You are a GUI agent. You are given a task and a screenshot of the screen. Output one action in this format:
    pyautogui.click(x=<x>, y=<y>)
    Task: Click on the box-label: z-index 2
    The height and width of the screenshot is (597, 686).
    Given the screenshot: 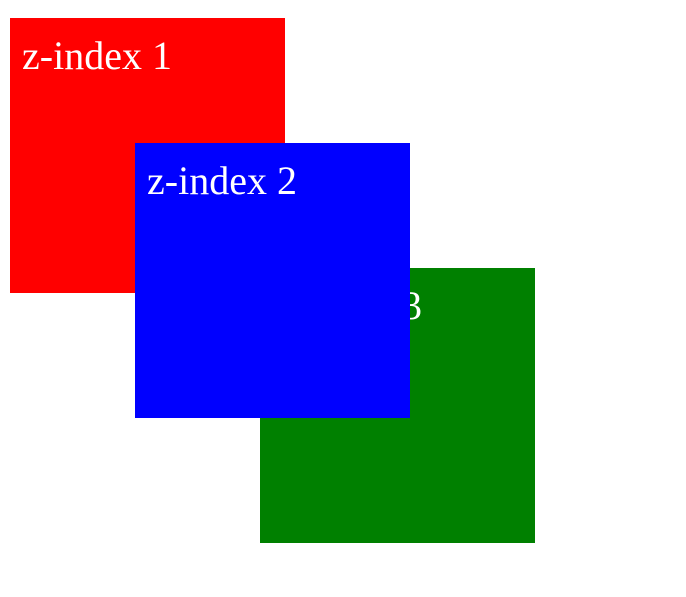 What is the action you would take?
    pyautogui.click(x=222, y=180)
    